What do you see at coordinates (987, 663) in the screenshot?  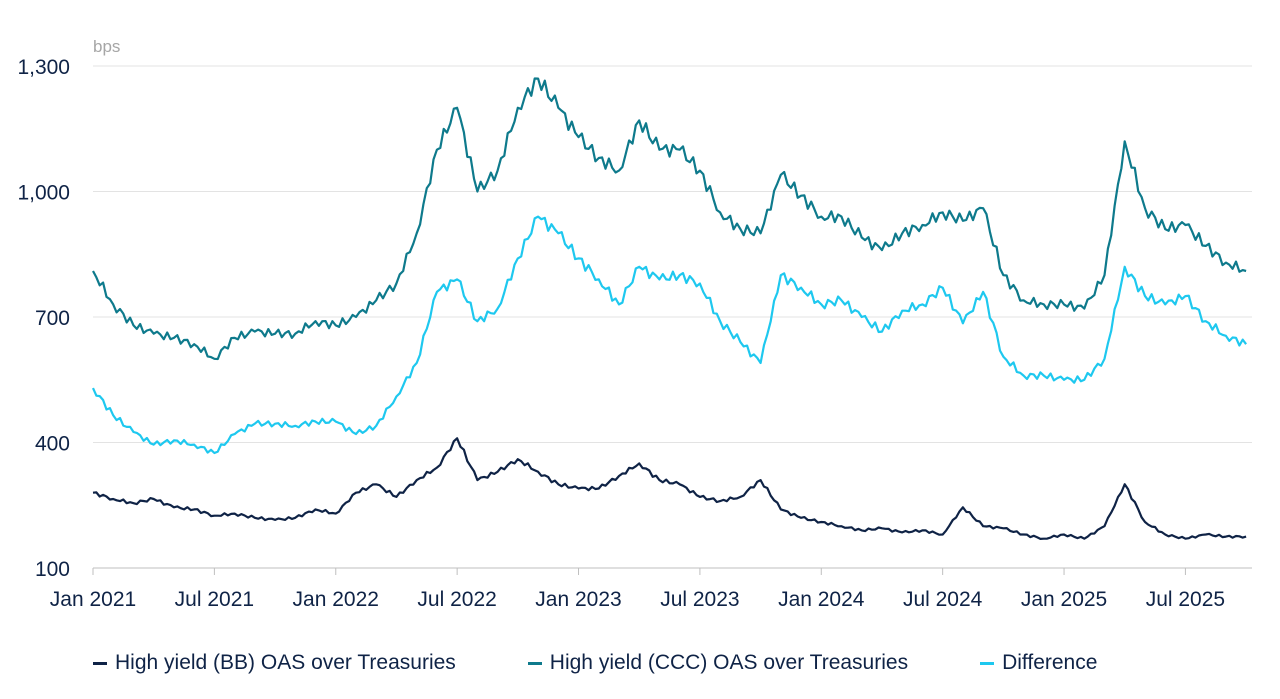 I see `legend-swatch-difference` at bounding box center [987, 663].